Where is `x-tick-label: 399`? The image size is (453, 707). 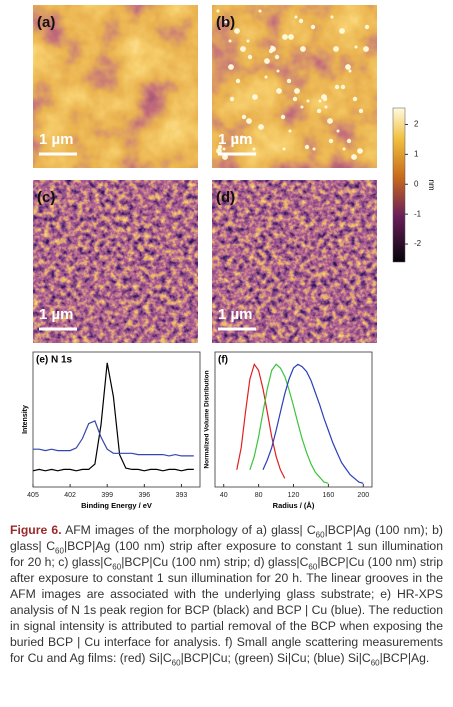
x-tick-label: 399 is located at coordinates (107, 495).